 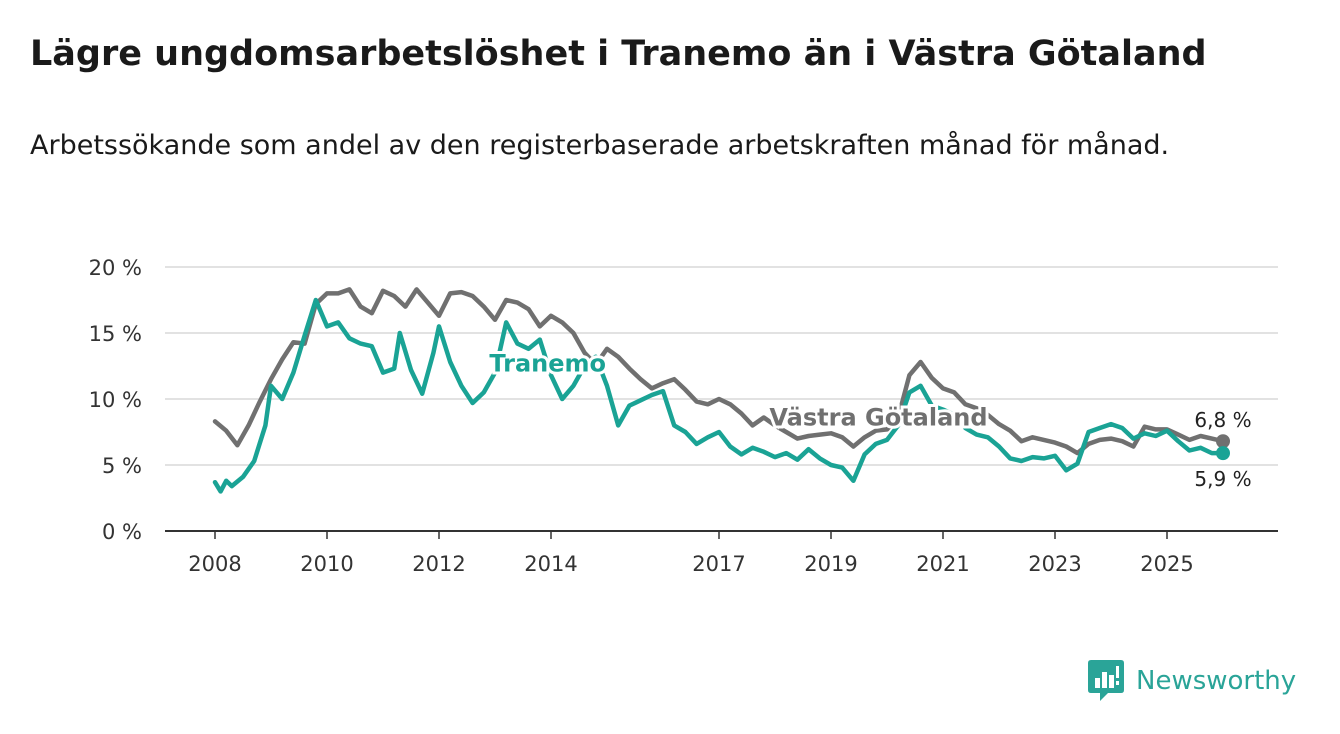 What do you see at coordinates (547, 363) in the screenshot?
I see `series-label-tranemo: Tranemo` at bounding box center [547, 363].